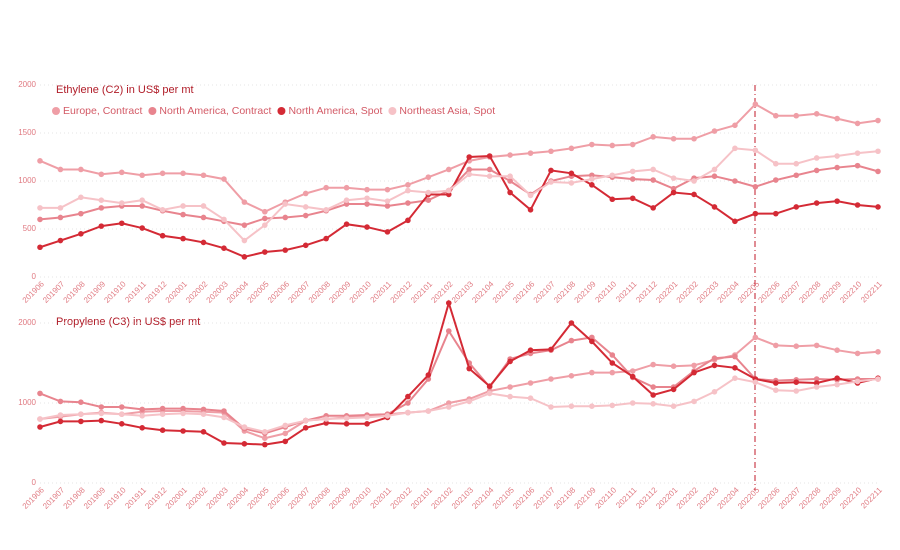  I want to click on x-tick-label: 201910, so click(115, 292).